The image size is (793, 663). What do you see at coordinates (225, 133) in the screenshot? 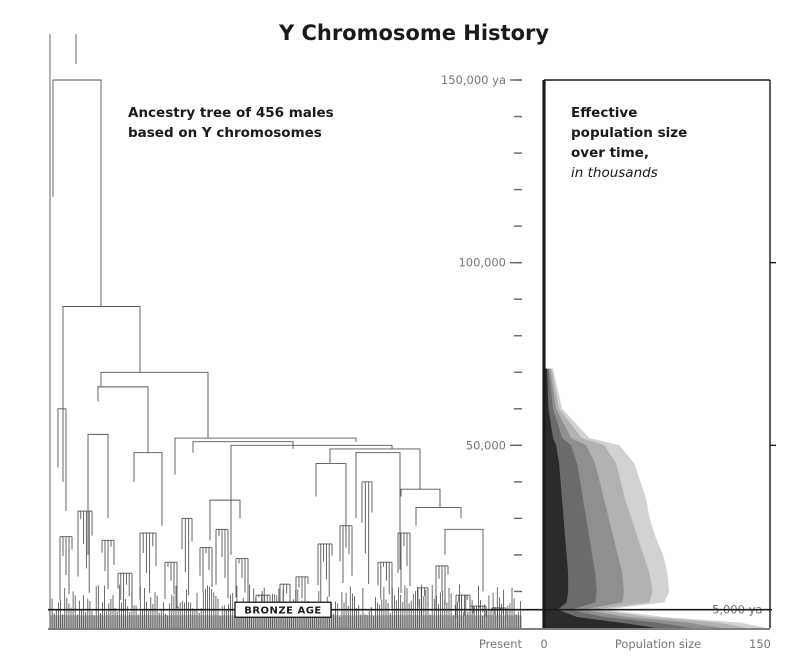
I see `tree-annotation-line-2: based on Y chromosomes` at bounding box center [225, 133].